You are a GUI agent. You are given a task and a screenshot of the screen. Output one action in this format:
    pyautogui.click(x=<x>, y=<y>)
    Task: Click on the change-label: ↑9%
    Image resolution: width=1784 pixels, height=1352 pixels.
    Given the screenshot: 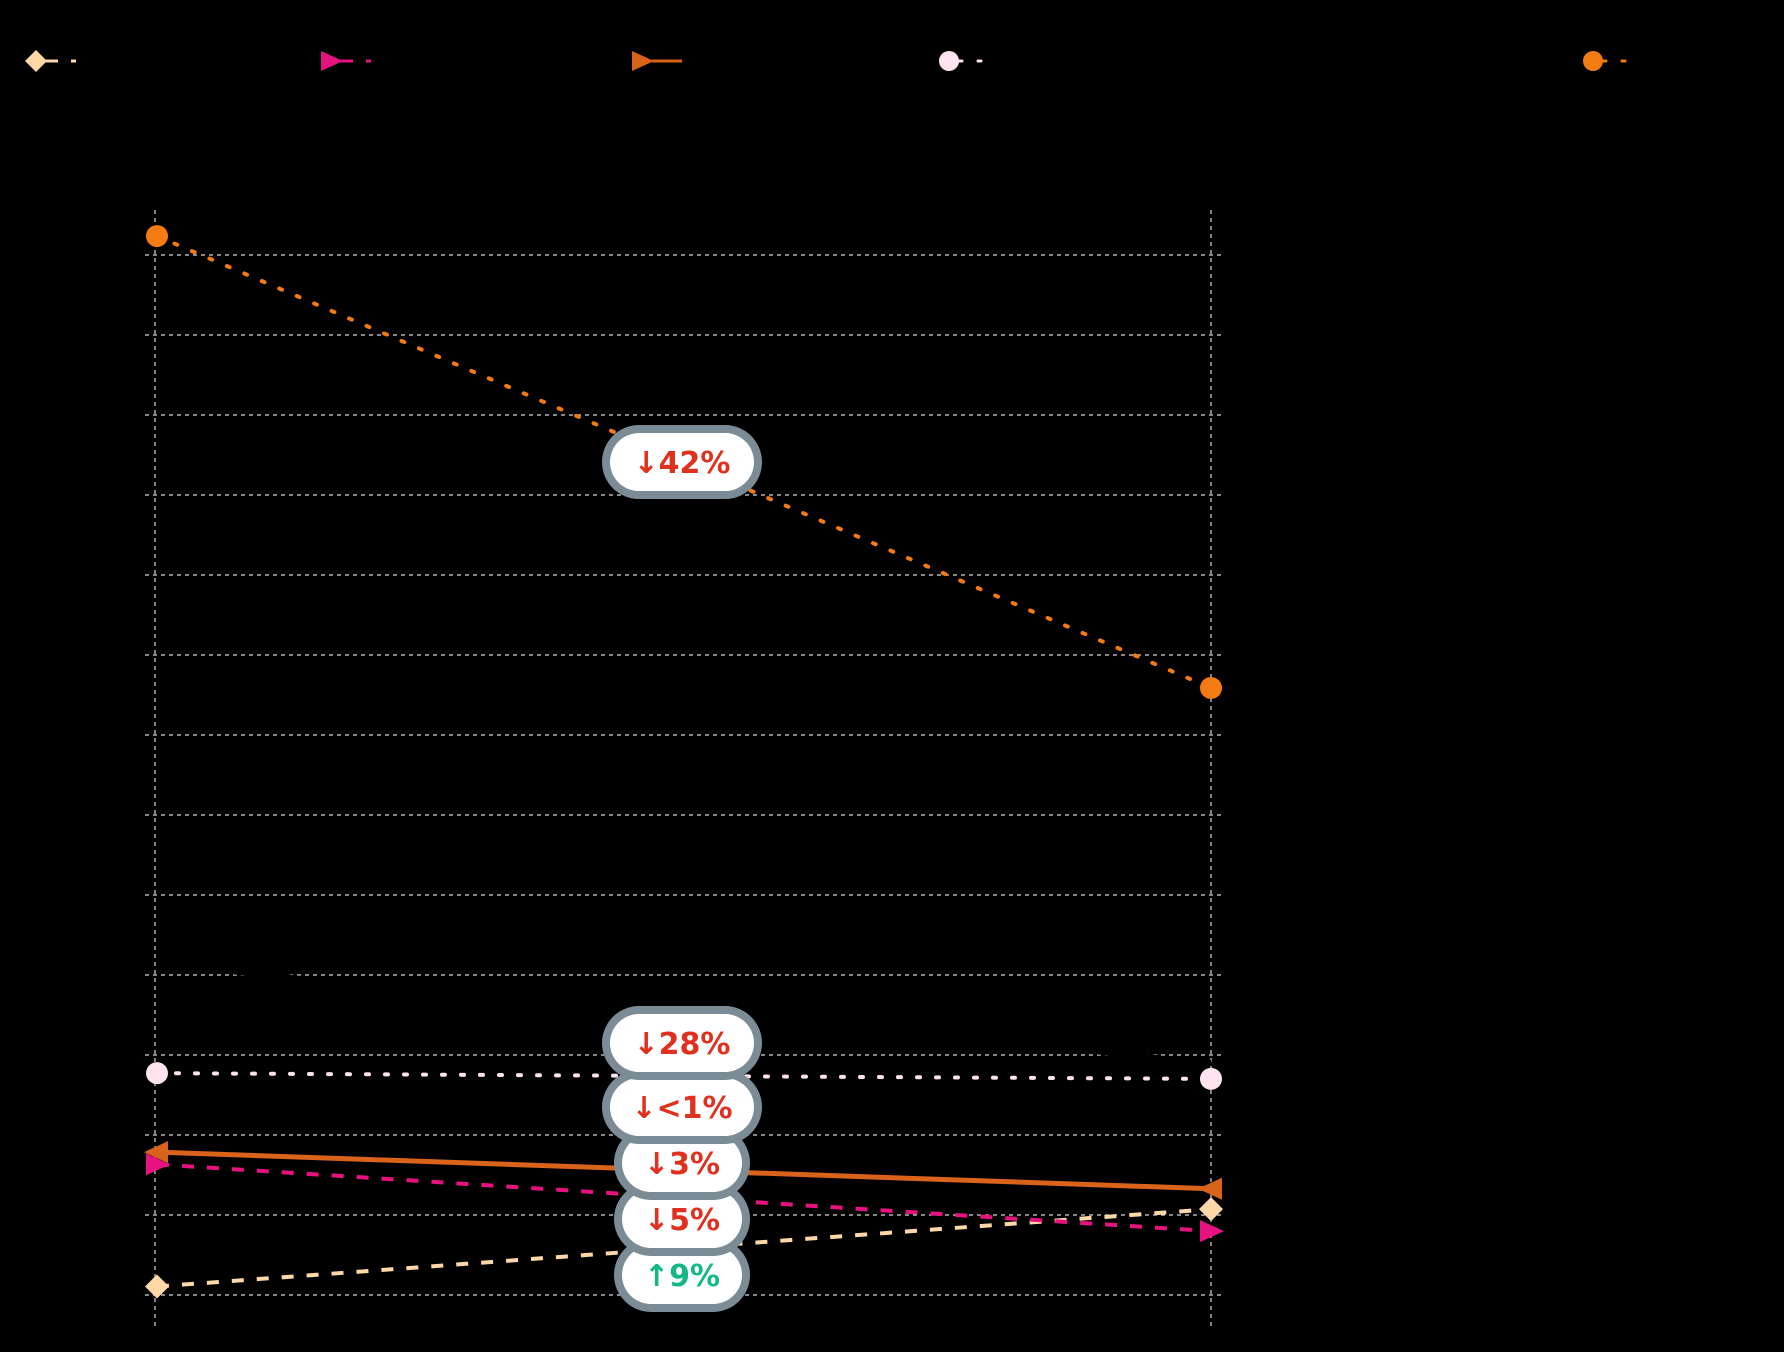 What is the action you would take?
    pyautogui.click(x=682, y=1276)
    